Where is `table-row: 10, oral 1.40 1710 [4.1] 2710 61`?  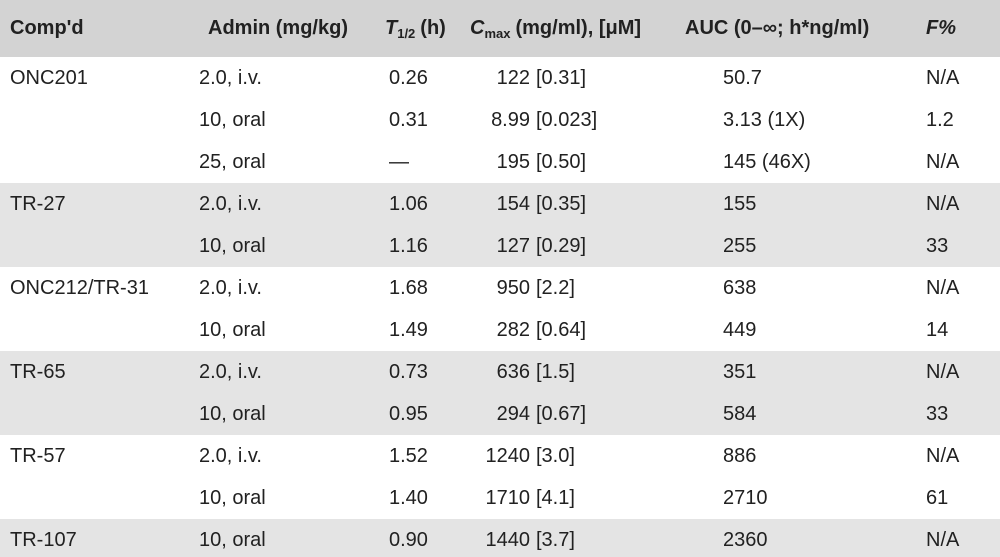 table-row: 10, oral 1.40 1710 [4.1] 2710 61 is located at coordinates (500, 498).